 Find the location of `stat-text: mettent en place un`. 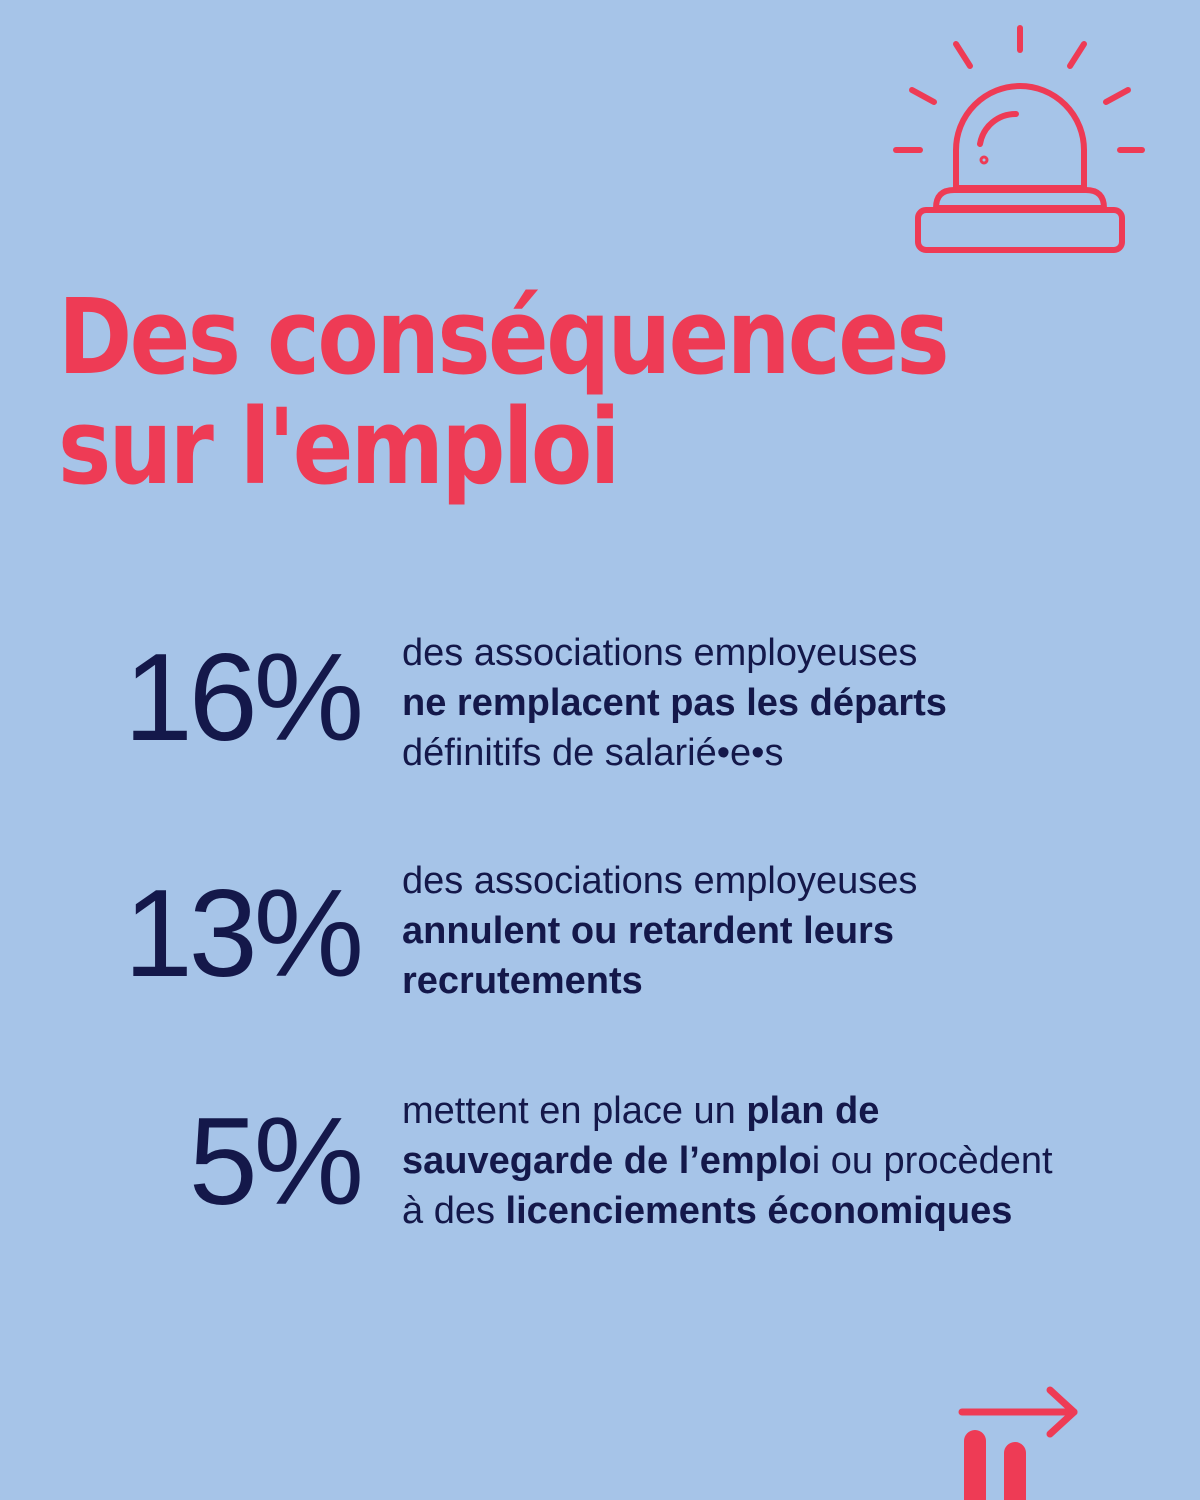

stat-text: mettent en place un is located at coordinates (574, 1111).